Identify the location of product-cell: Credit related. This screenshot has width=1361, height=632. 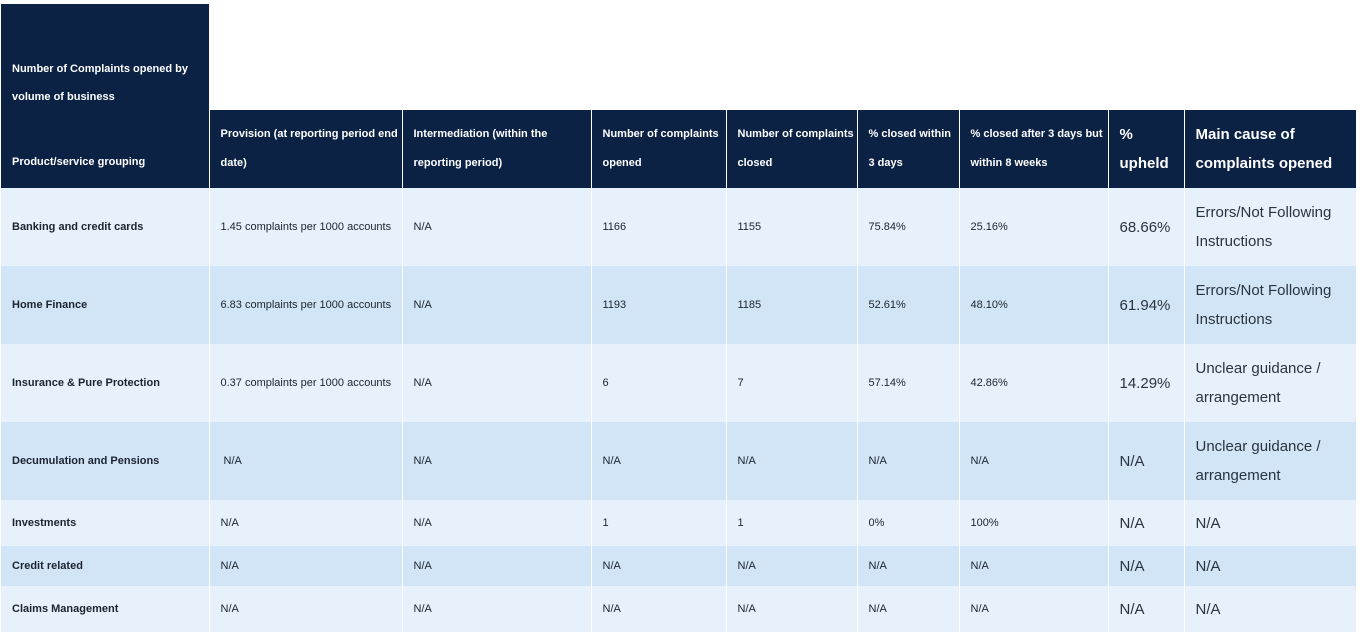
(105, 566).